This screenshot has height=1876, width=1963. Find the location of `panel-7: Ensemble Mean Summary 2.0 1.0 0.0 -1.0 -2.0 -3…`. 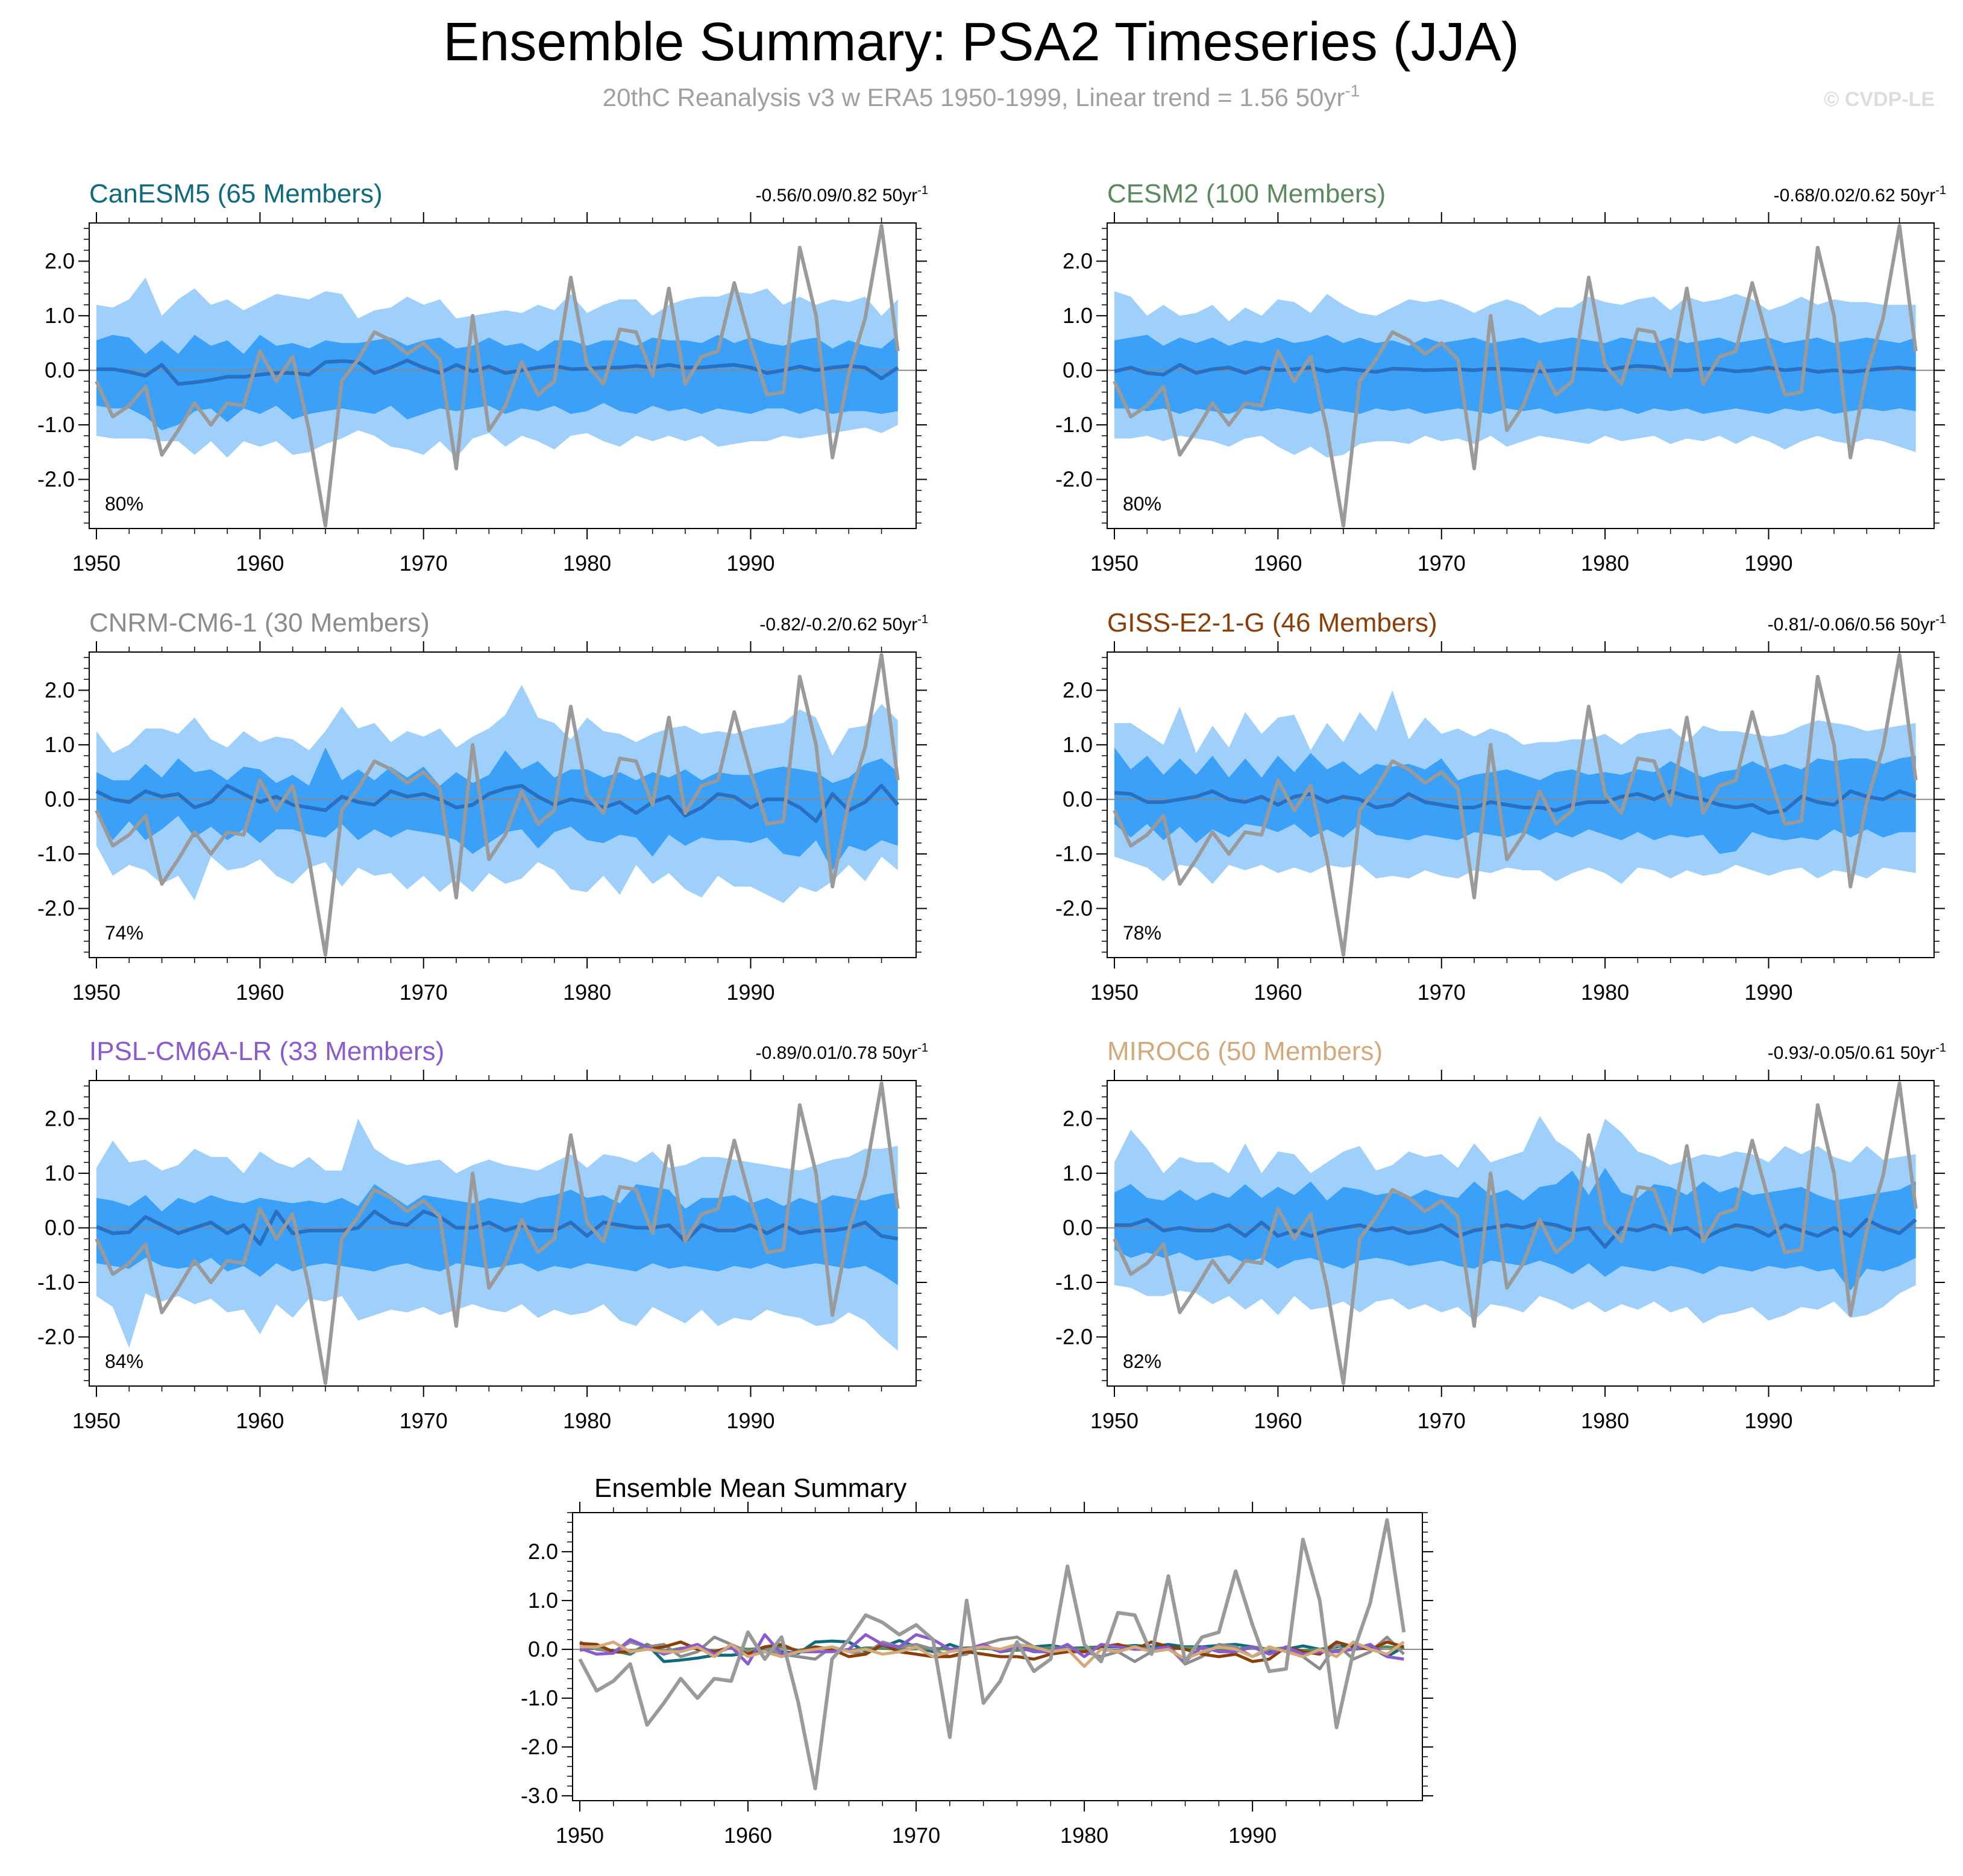

panel-7: Ensemble Mean Summary 2.0 1.0 0.0 -1.0 -2.0 -3… is located at coordinates (977, 1660).